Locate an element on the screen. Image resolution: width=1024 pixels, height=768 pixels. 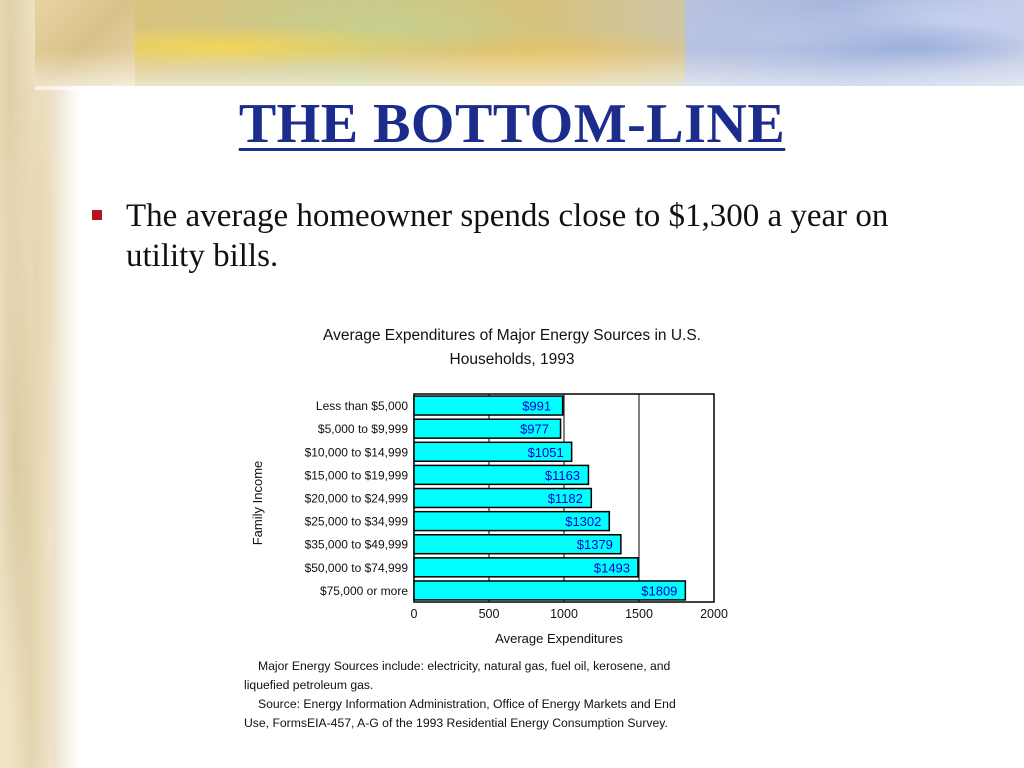
x-tick-label: 1000 is located at coordinates (564, 614).